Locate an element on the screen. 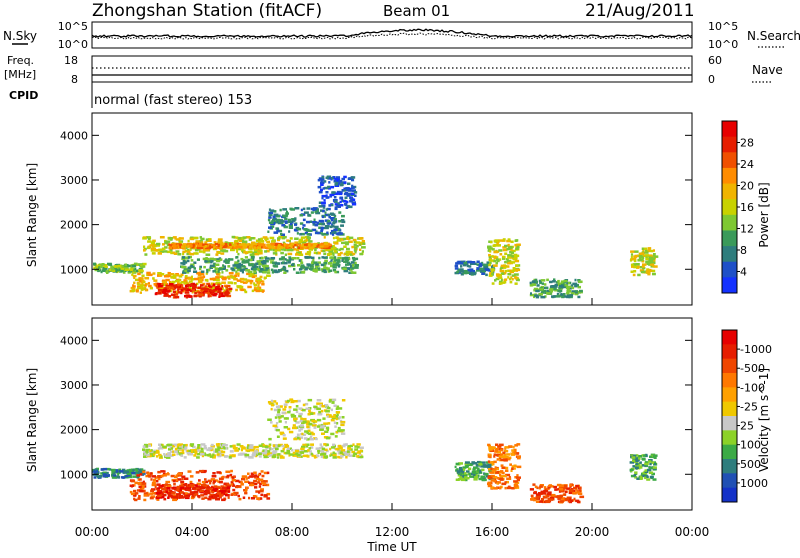 The height and width of the screenshot is (558, 800). time-xlabel: Time UT is located at coordinates (391, 547).